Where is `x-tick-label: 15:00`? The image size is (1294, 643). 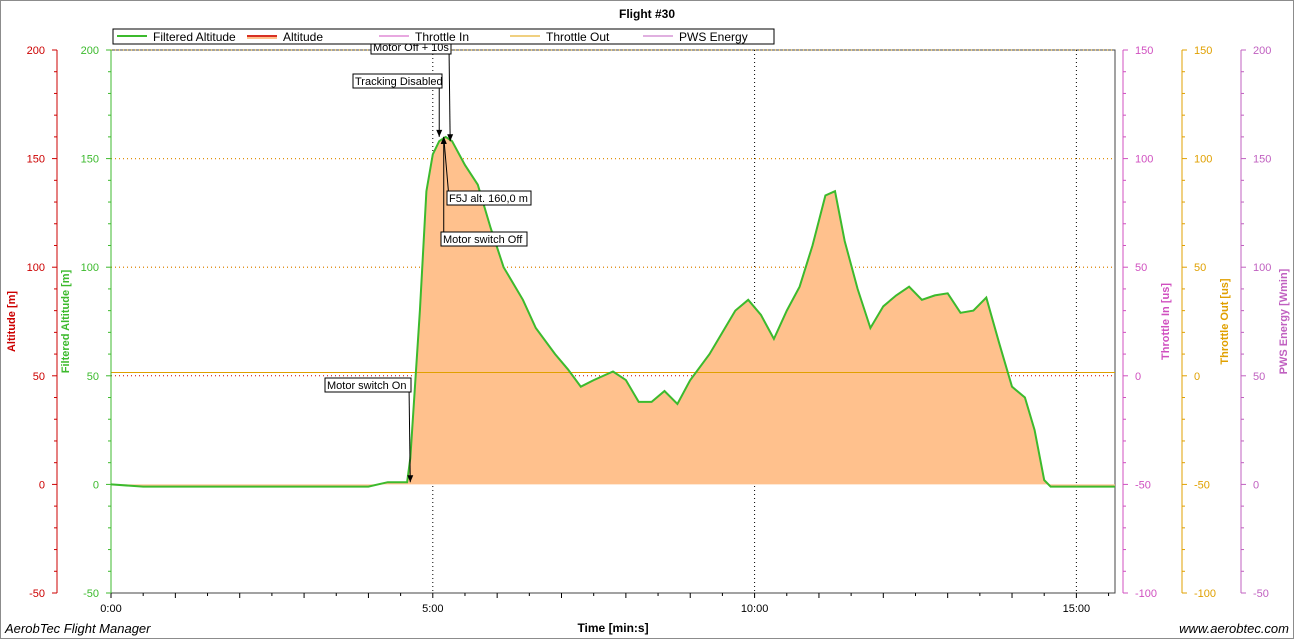
x-tick-label: 15:00 is located at coordinates (1077, 609).